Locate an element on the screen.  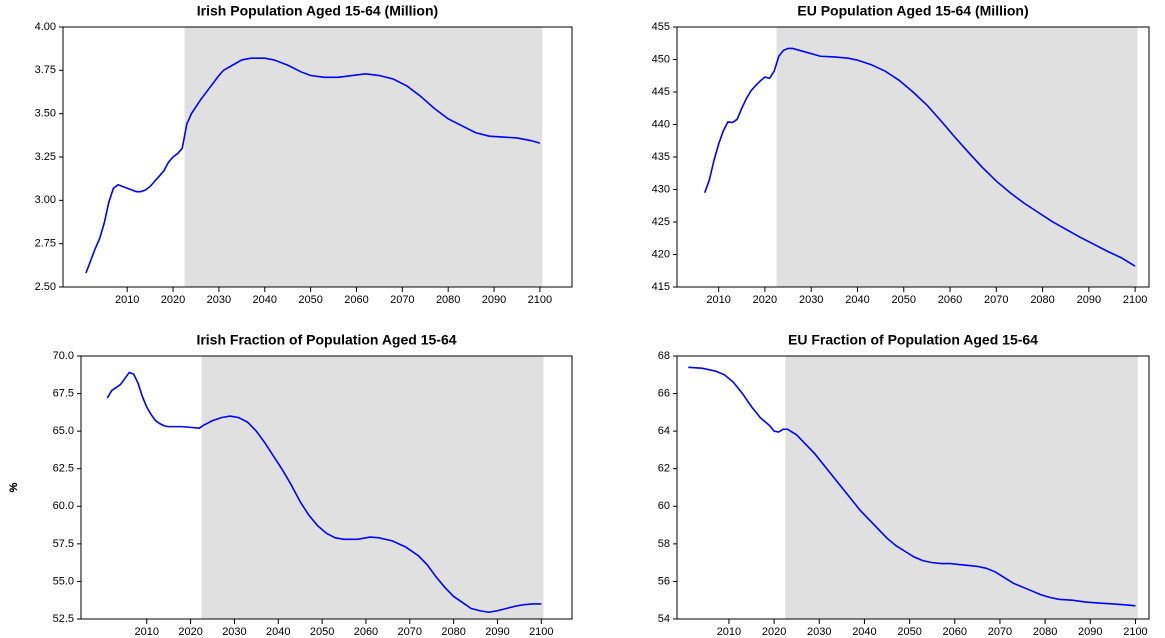
y-tick-label: 435 is located at coordinates (661, 157).